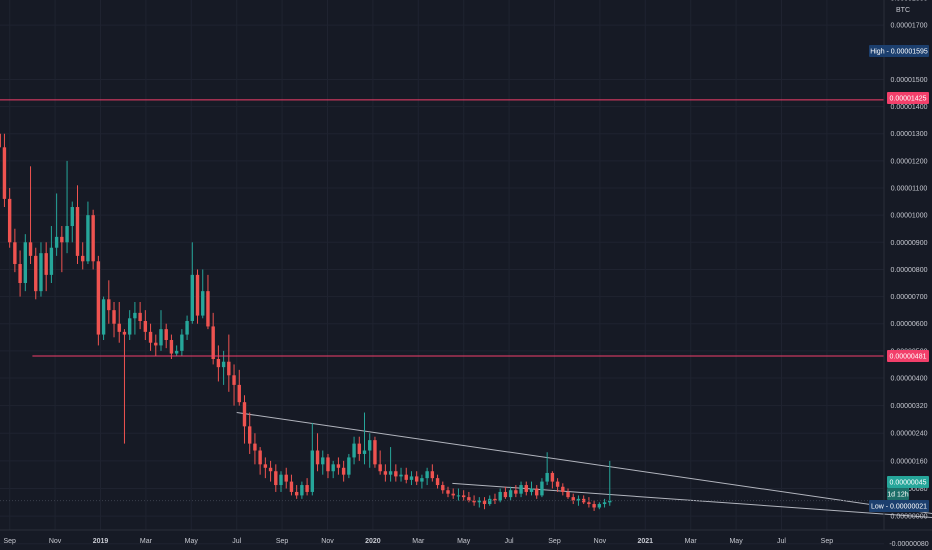  What do you see at coordinates (464, 541) in the screenshot?
I see `time-tick-label: May` at bounding box center [464, 541].